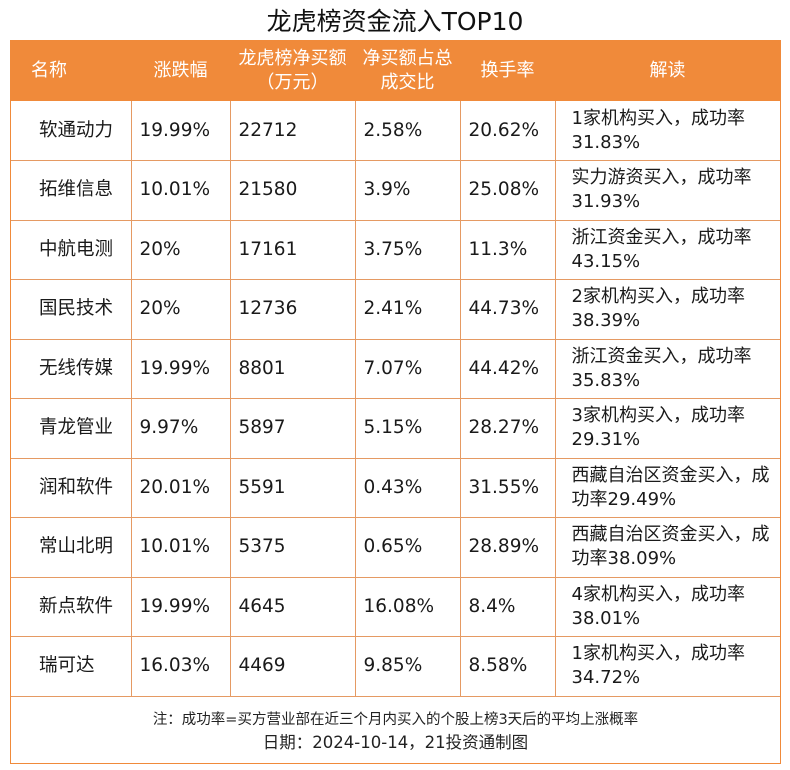 The image size is (790, 770). What do you see at coordinates (395, 21) in the screenshot?
I see `page-title: 龙虎榜资金流入TOP10` at bounding box center [395, 21].